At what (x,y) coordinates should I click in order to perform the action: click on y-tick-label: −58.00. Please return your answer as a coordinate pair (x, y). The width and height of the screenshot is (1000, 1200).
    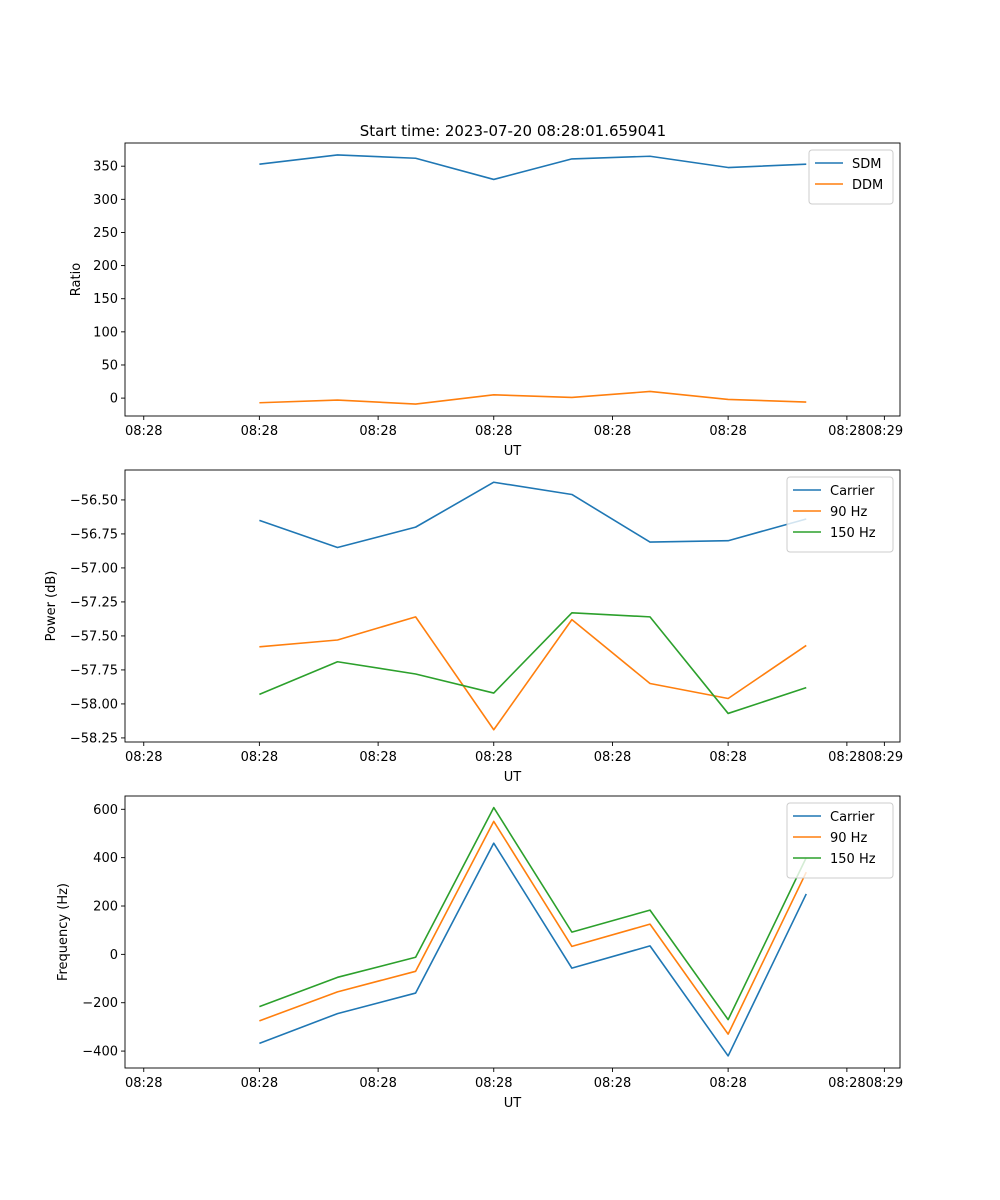
    Looking at the image, I should click on (94, 704).